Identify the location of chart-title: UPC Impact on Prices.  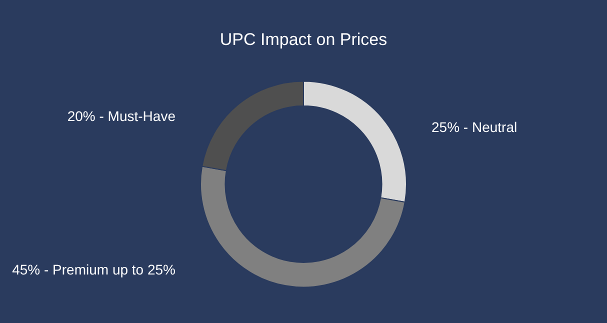
(304, 39).